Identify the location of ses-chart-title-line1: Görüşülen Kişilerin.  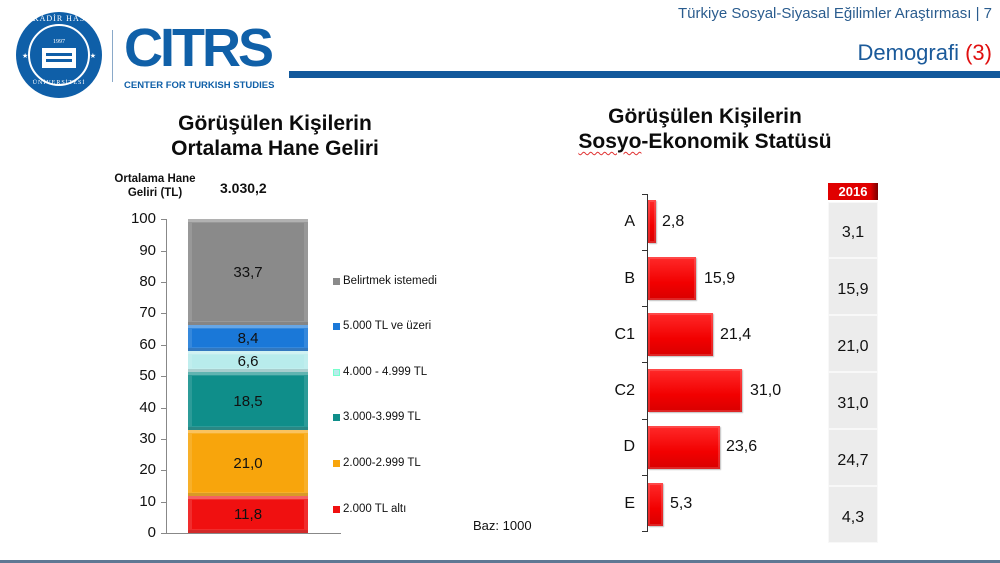
(705, 116).